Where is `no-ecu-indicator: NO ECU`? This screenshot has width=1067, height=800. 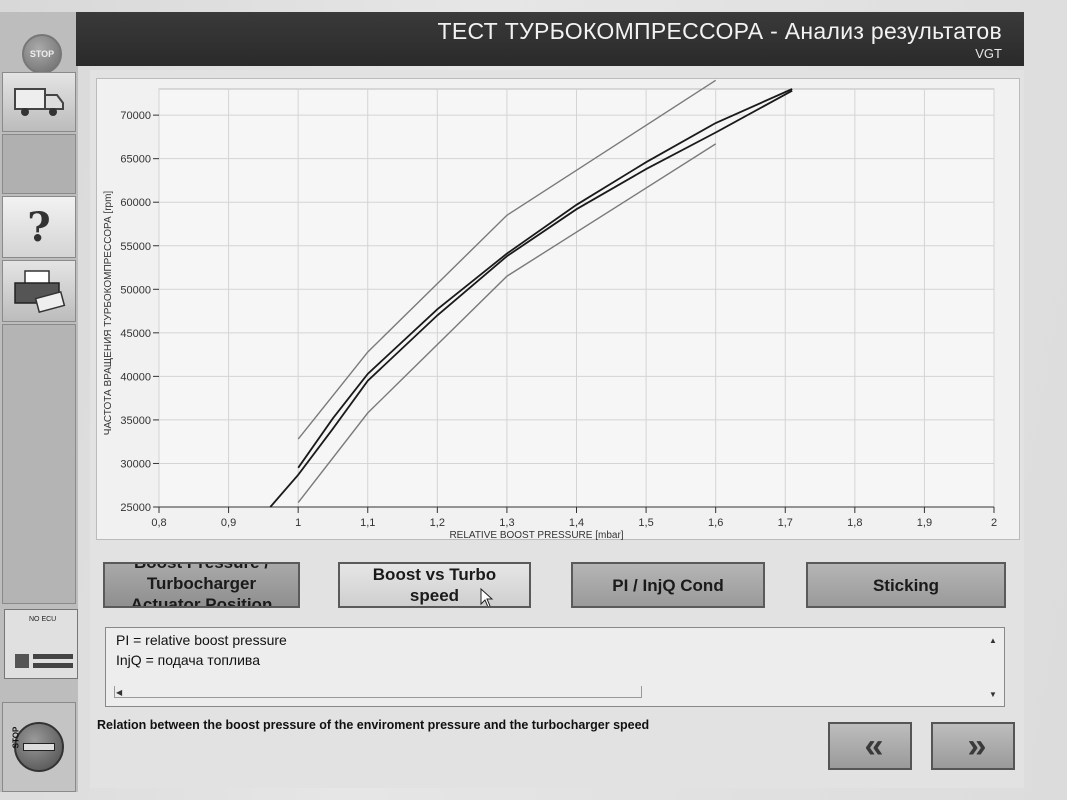 no-ecu-indicator: NO ECU is located at coordinates (41, 644).